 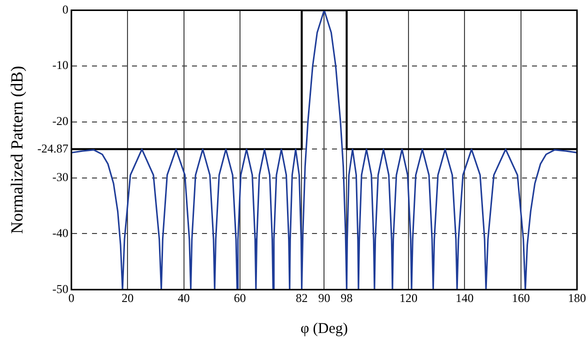 I want to click on x-tick-label: 120, so click(x=408, y=297).